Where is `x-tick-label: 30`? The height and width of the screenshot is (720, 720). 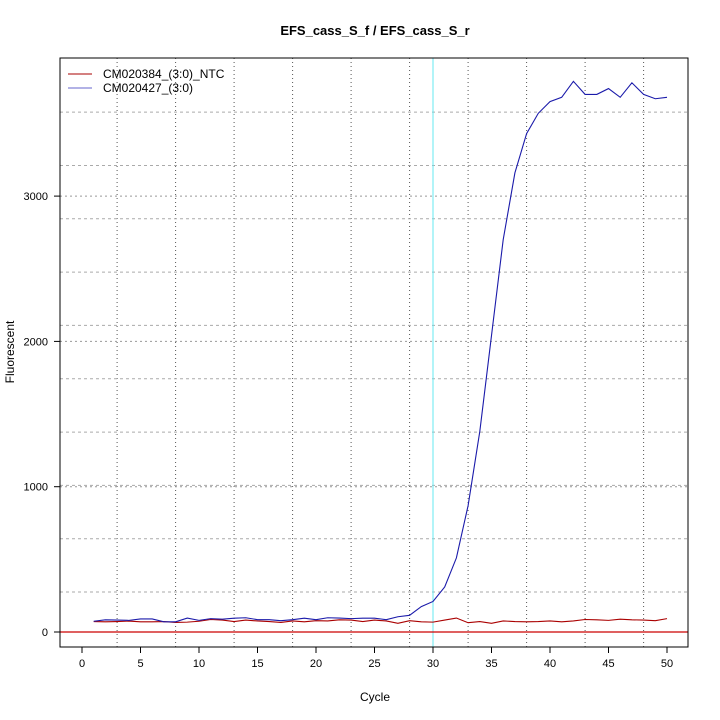 x-tick-label: 30 is located at coordinates (433, 664).